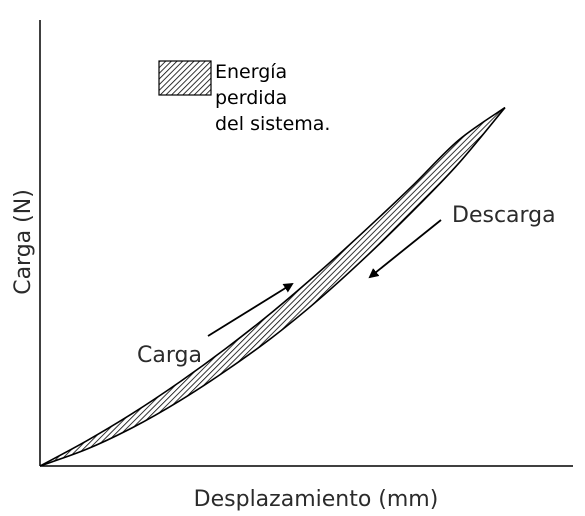  I want to click on legend-swatch, so click(185, 78).